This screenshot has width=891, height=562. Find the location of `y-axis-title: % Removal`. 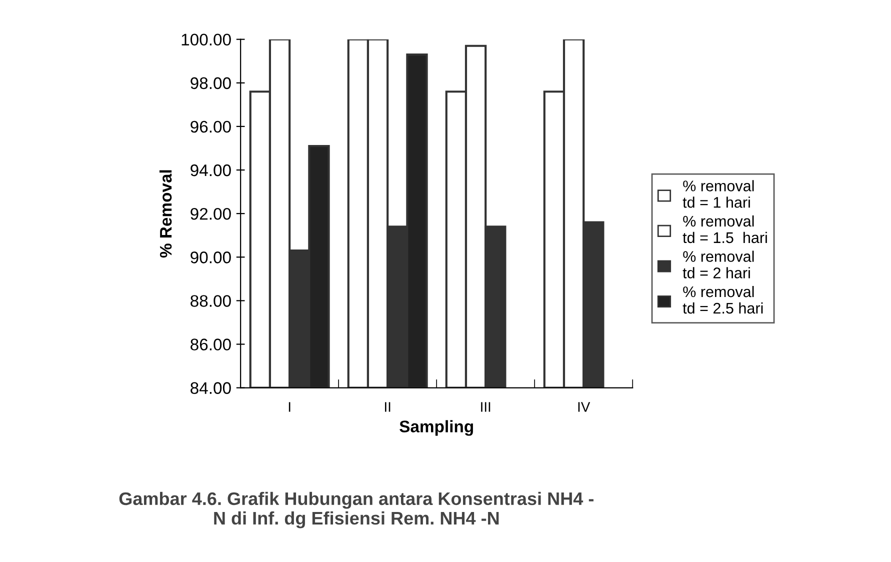

y-axis-title: % Removal is located at coordinates (165, 214).